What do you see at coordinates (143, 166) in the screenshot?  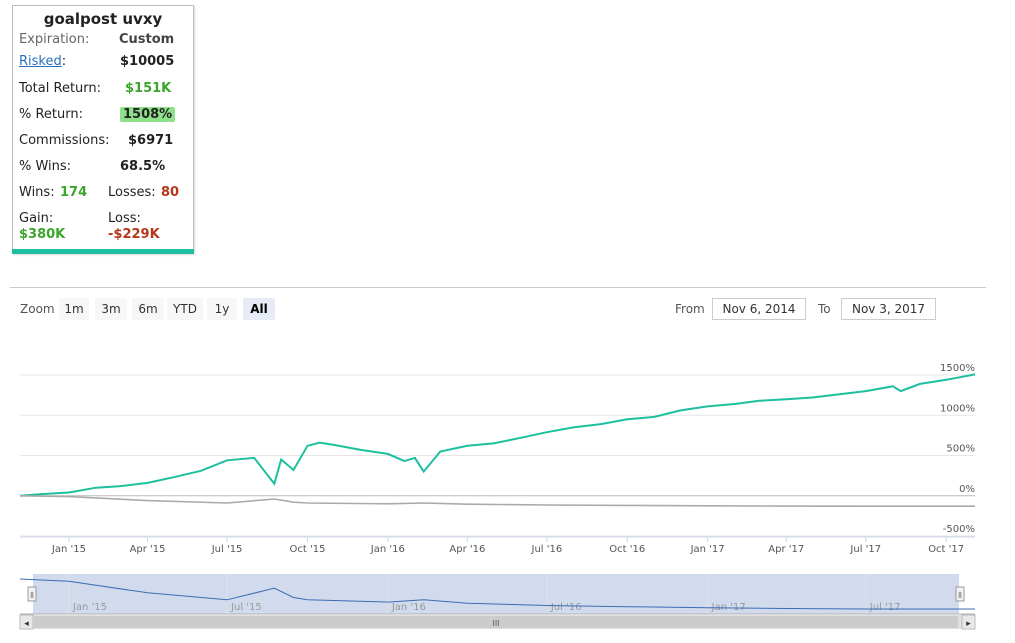 I see `pct-wins-value: 68.5%` at bounding box center [143, 166].